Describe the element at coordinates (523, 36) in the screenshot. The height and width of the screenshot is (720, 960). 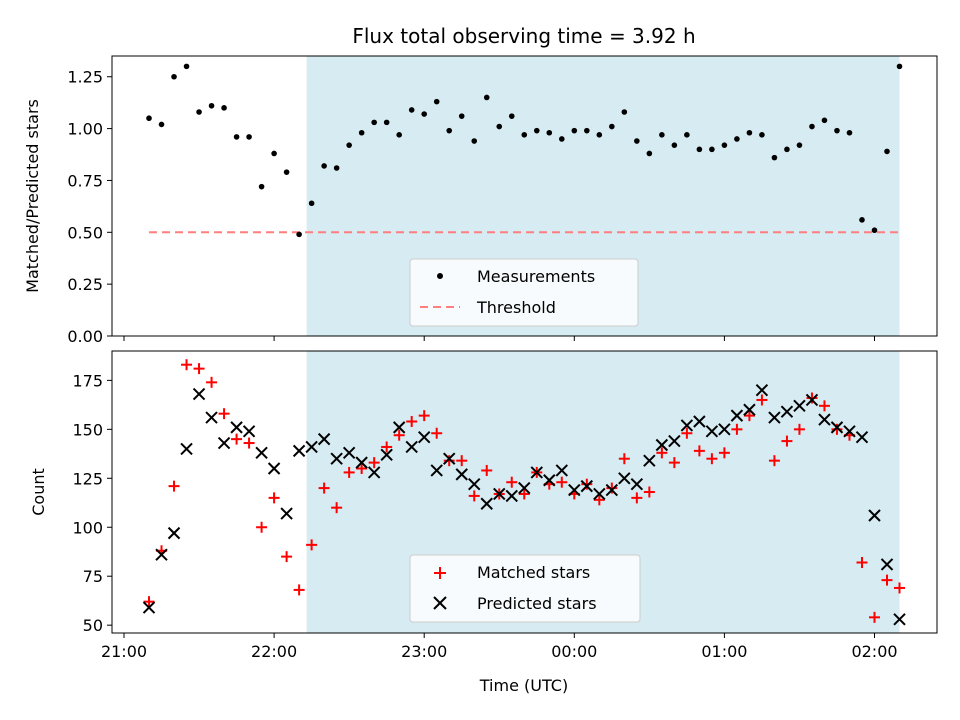
I see `chart-title: Flux total observing time = 3.92 h` at that location.